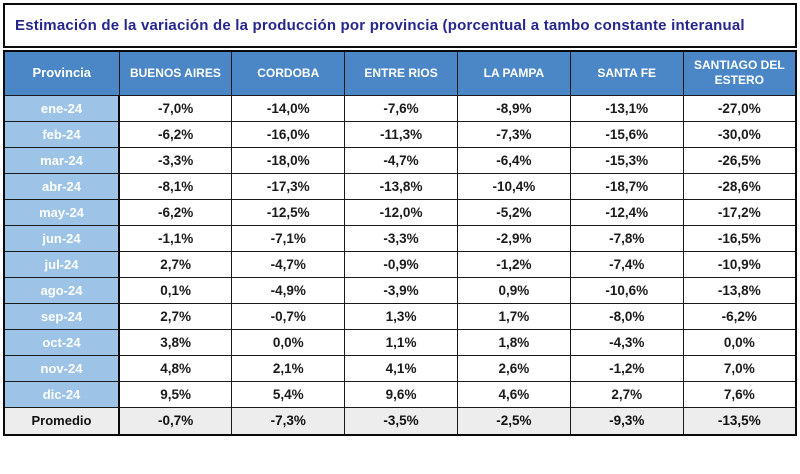  I want to click on data-cell: -8,0%, so click(626, 316).